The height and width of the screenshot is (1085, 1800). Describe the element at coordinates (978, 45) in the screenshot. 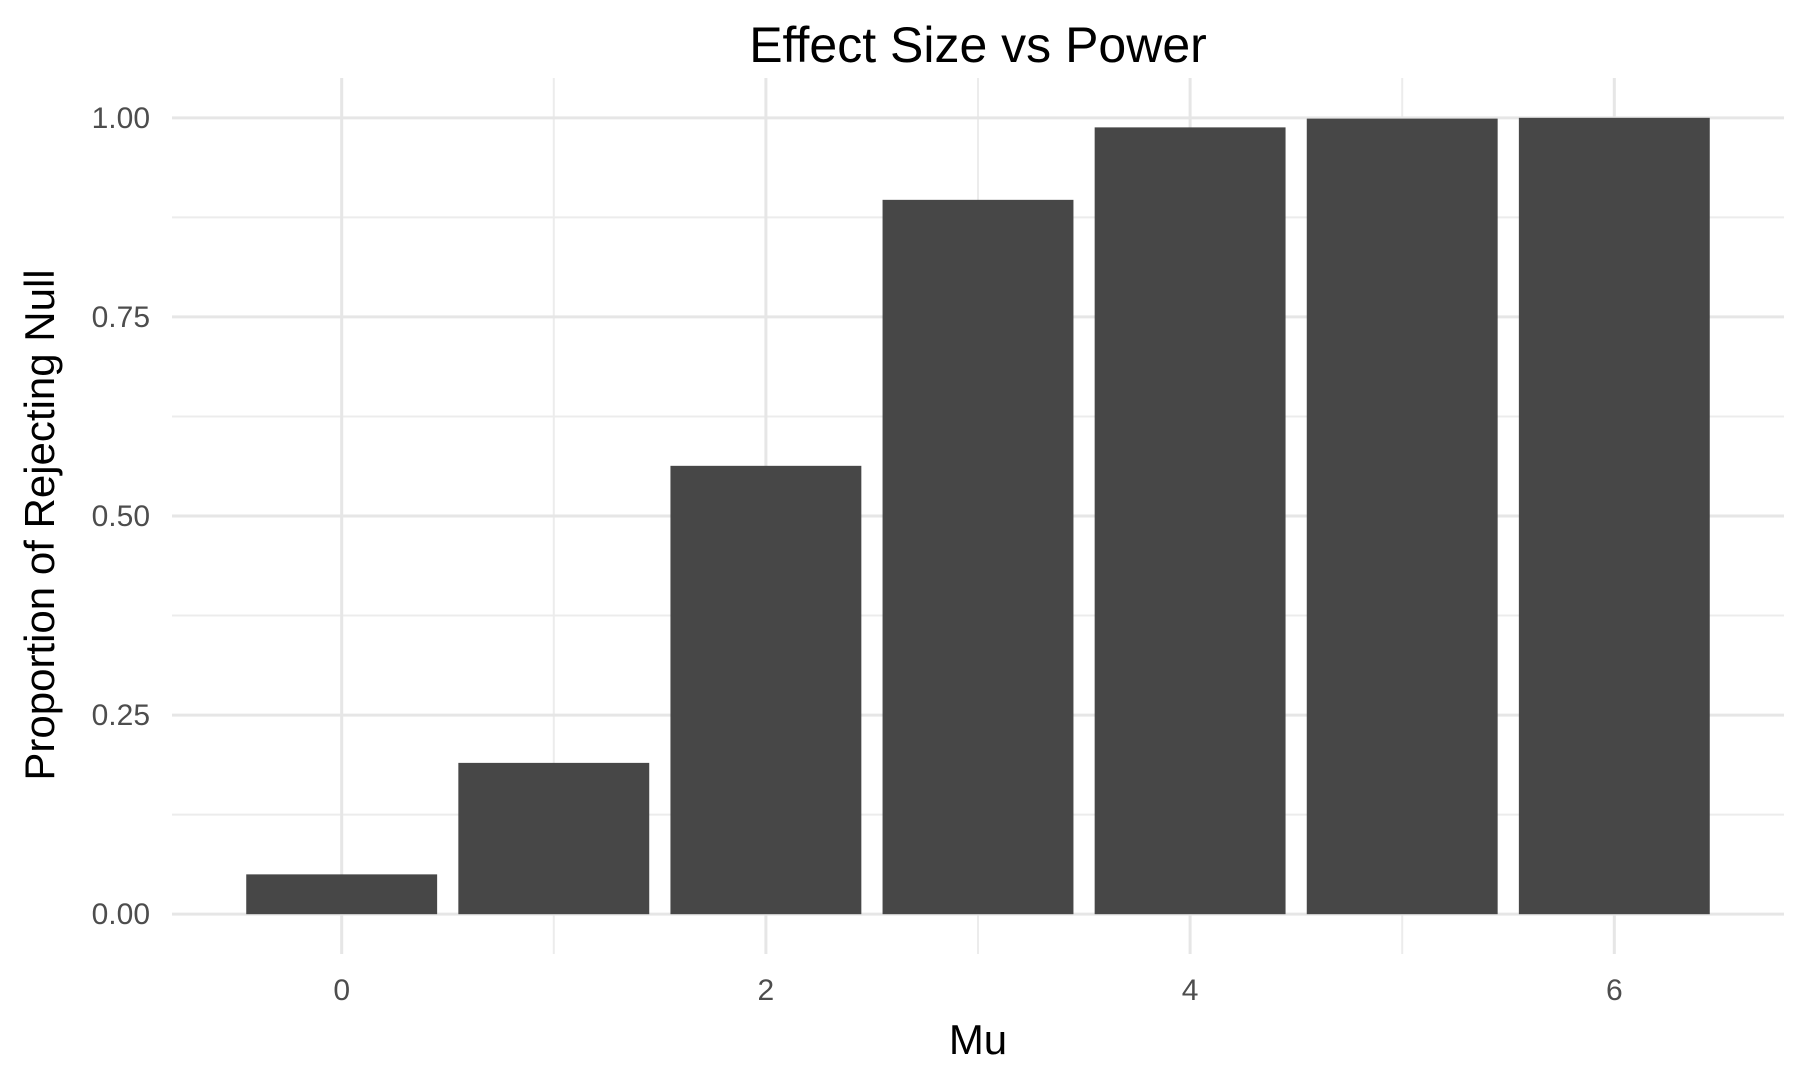

I see `chart-title: Effect Size vs Power` at that location.